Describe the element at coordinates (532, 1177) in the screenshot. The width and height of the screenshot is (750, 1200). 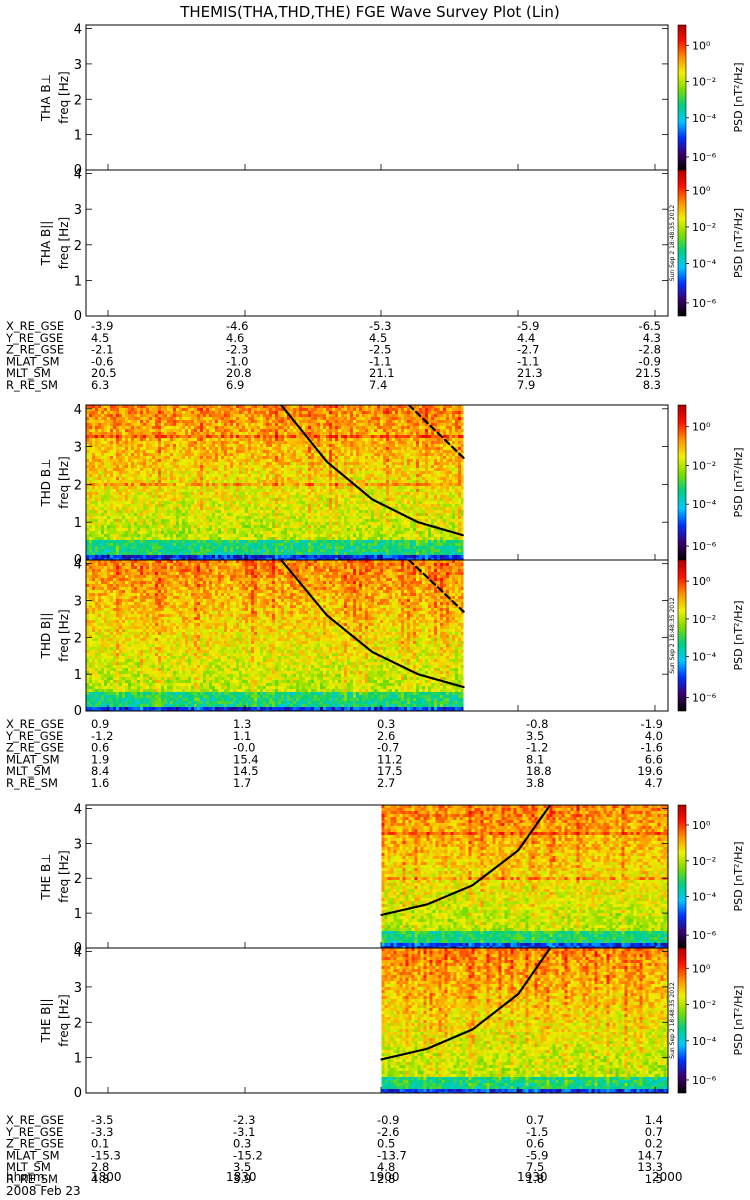
I see `time-tick-label: 1930` at that location.